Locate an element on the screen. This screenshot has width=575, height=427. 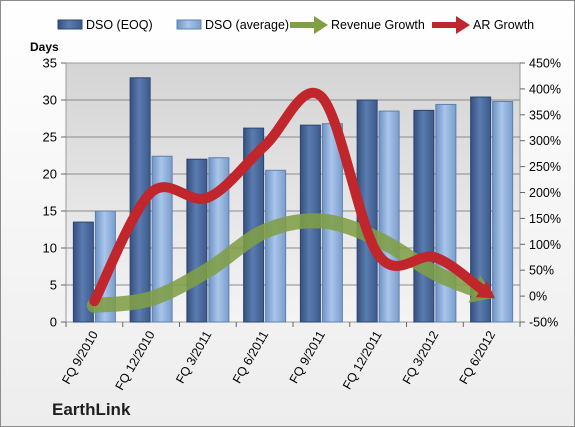
ar-growth-arrowhead is located at coordinates (485, 289).